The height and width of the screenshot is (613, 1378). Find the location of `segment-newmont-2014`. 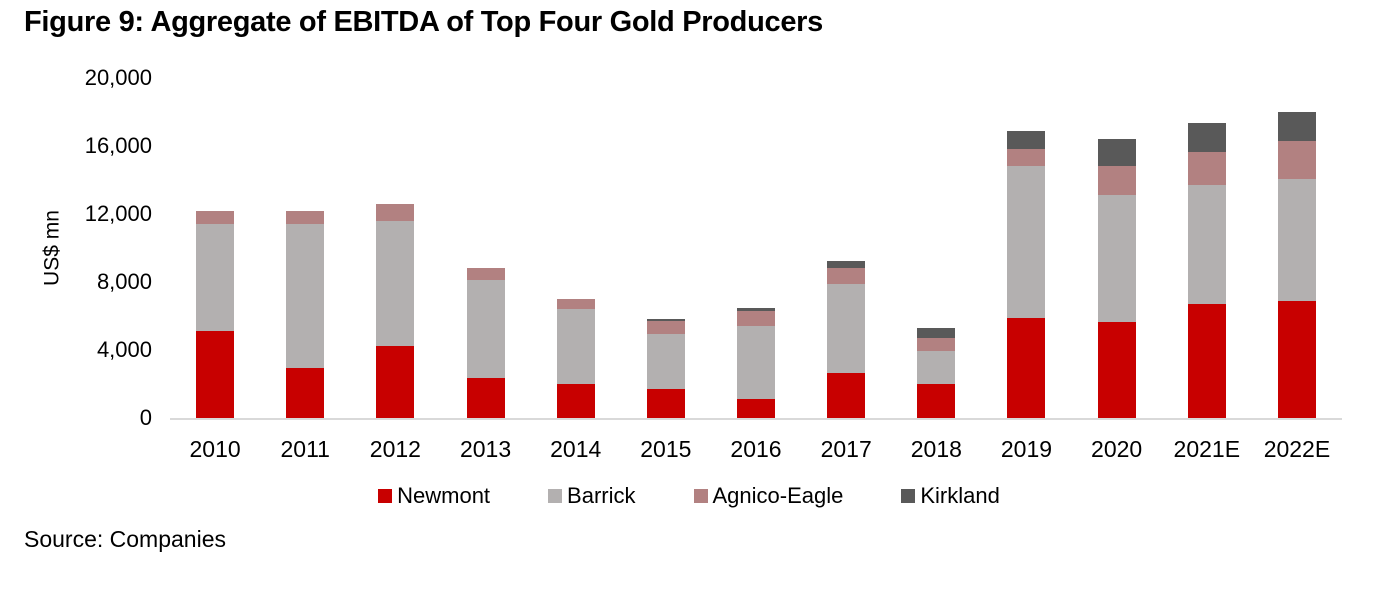

segment-newmont-2014 is located at coordinates (575, 401).